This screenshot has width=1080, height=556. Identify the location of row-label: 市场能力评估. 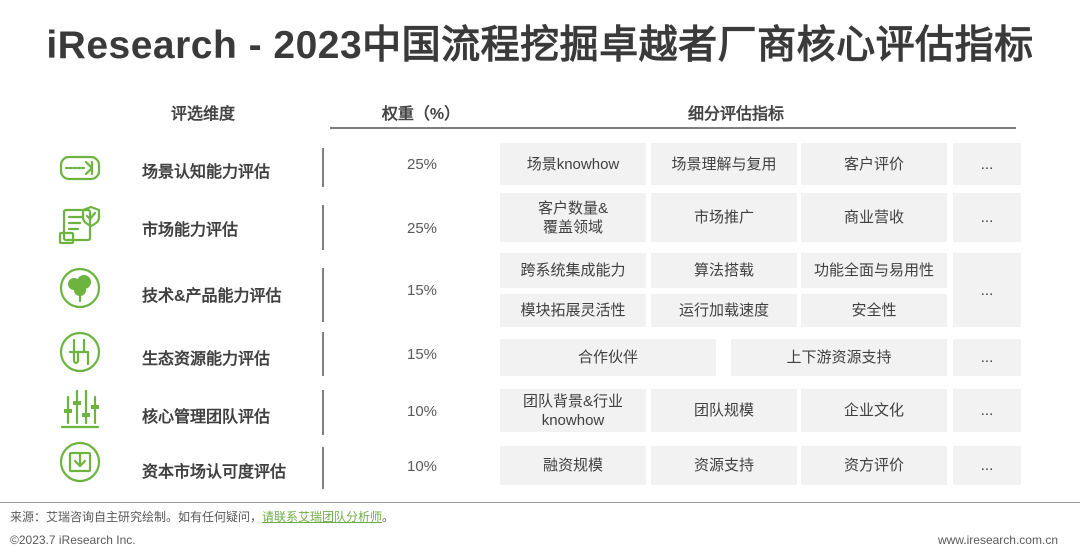
(190, 230).